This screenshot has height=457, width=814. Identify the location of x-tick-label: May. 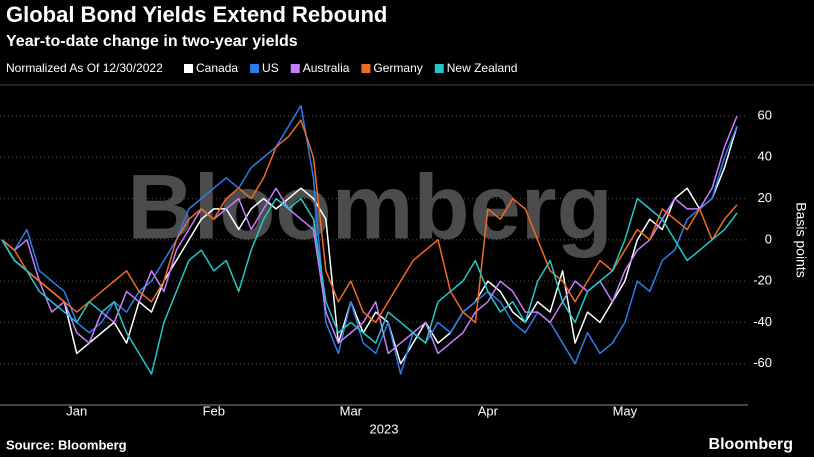
(625, 410).